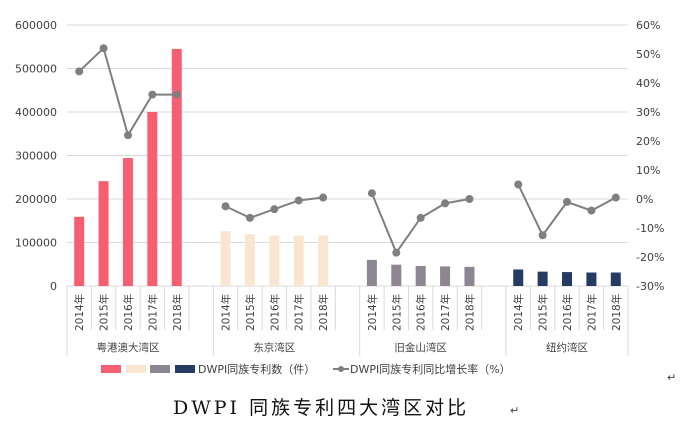 The height and width of the screenshot is (427, 686). What do you see at coordinates (648, 141) in the screenshot?
I see `y-right-tick-label: 20%` at bounding box center [648, 141].